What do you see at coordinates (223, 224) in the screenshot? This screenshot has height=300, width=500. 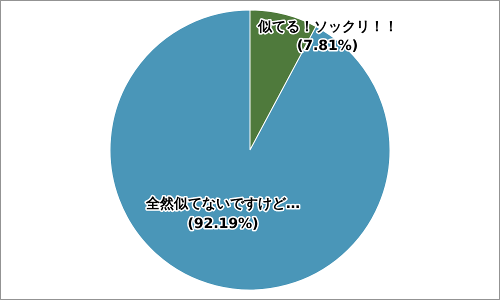 I see `data-label: (92.19%)` at bounding box center [223, 224].